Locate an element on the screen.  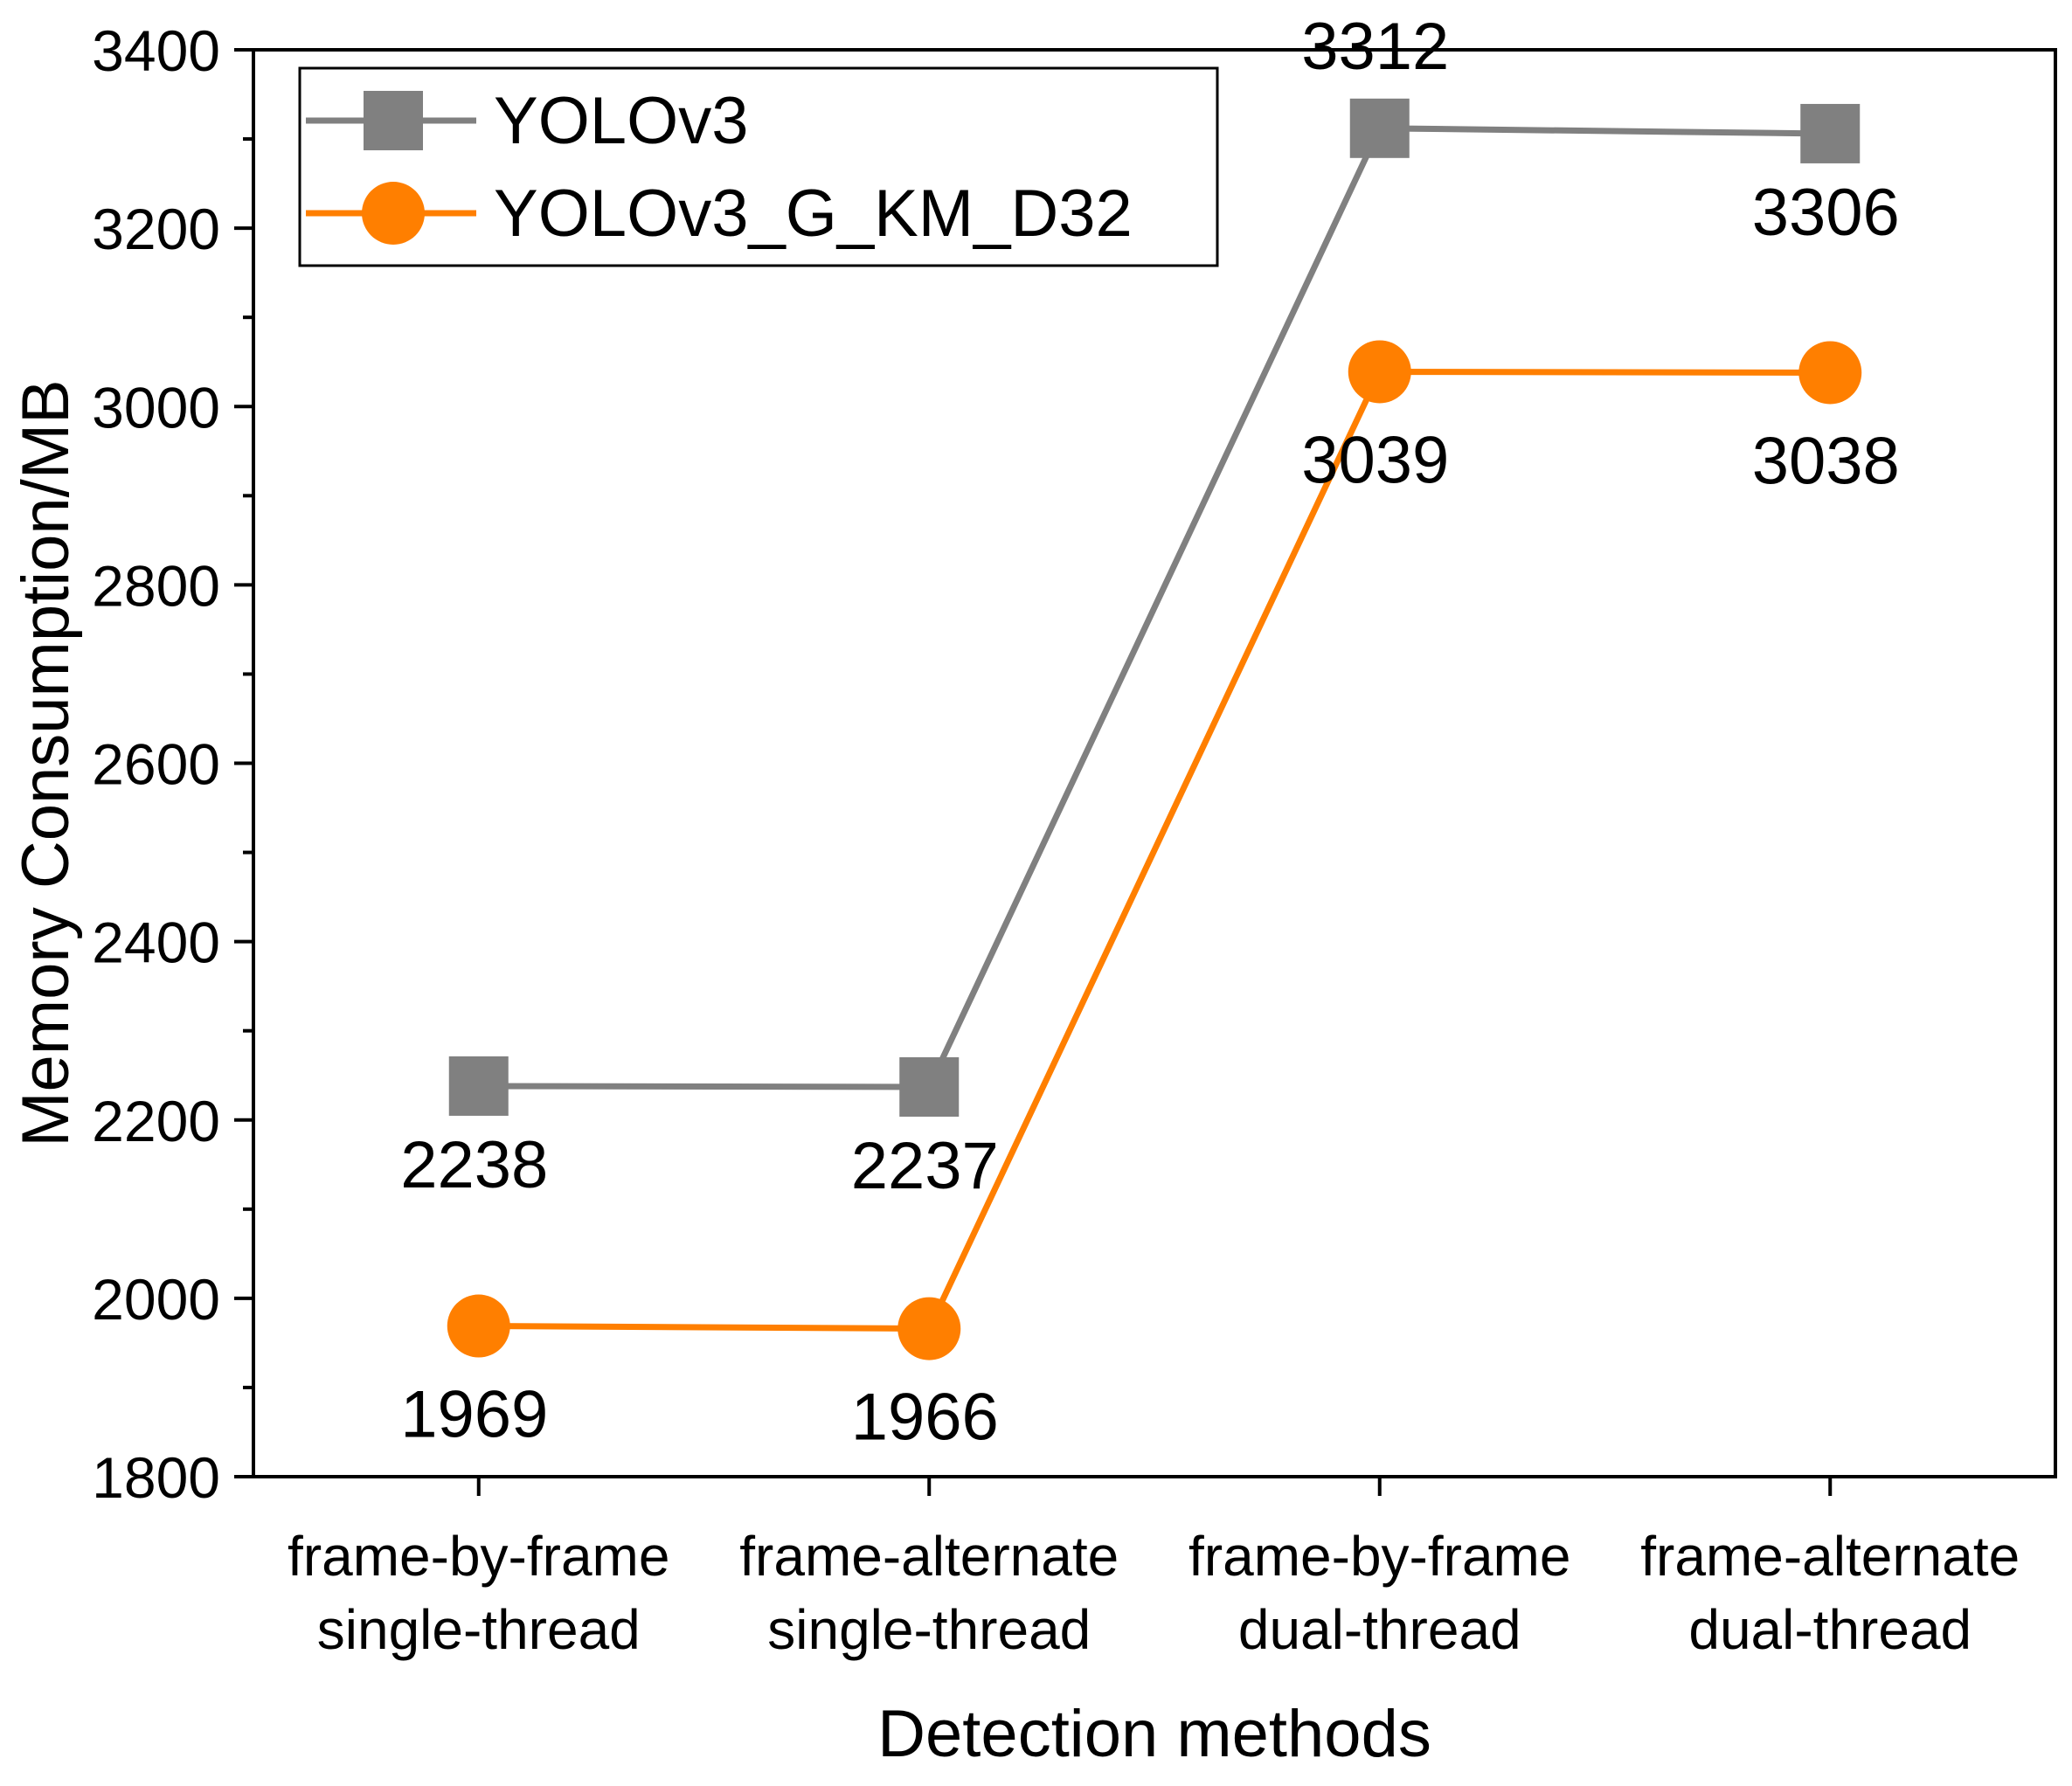
data-label: 3039 is located at coordinates (1375, 460).